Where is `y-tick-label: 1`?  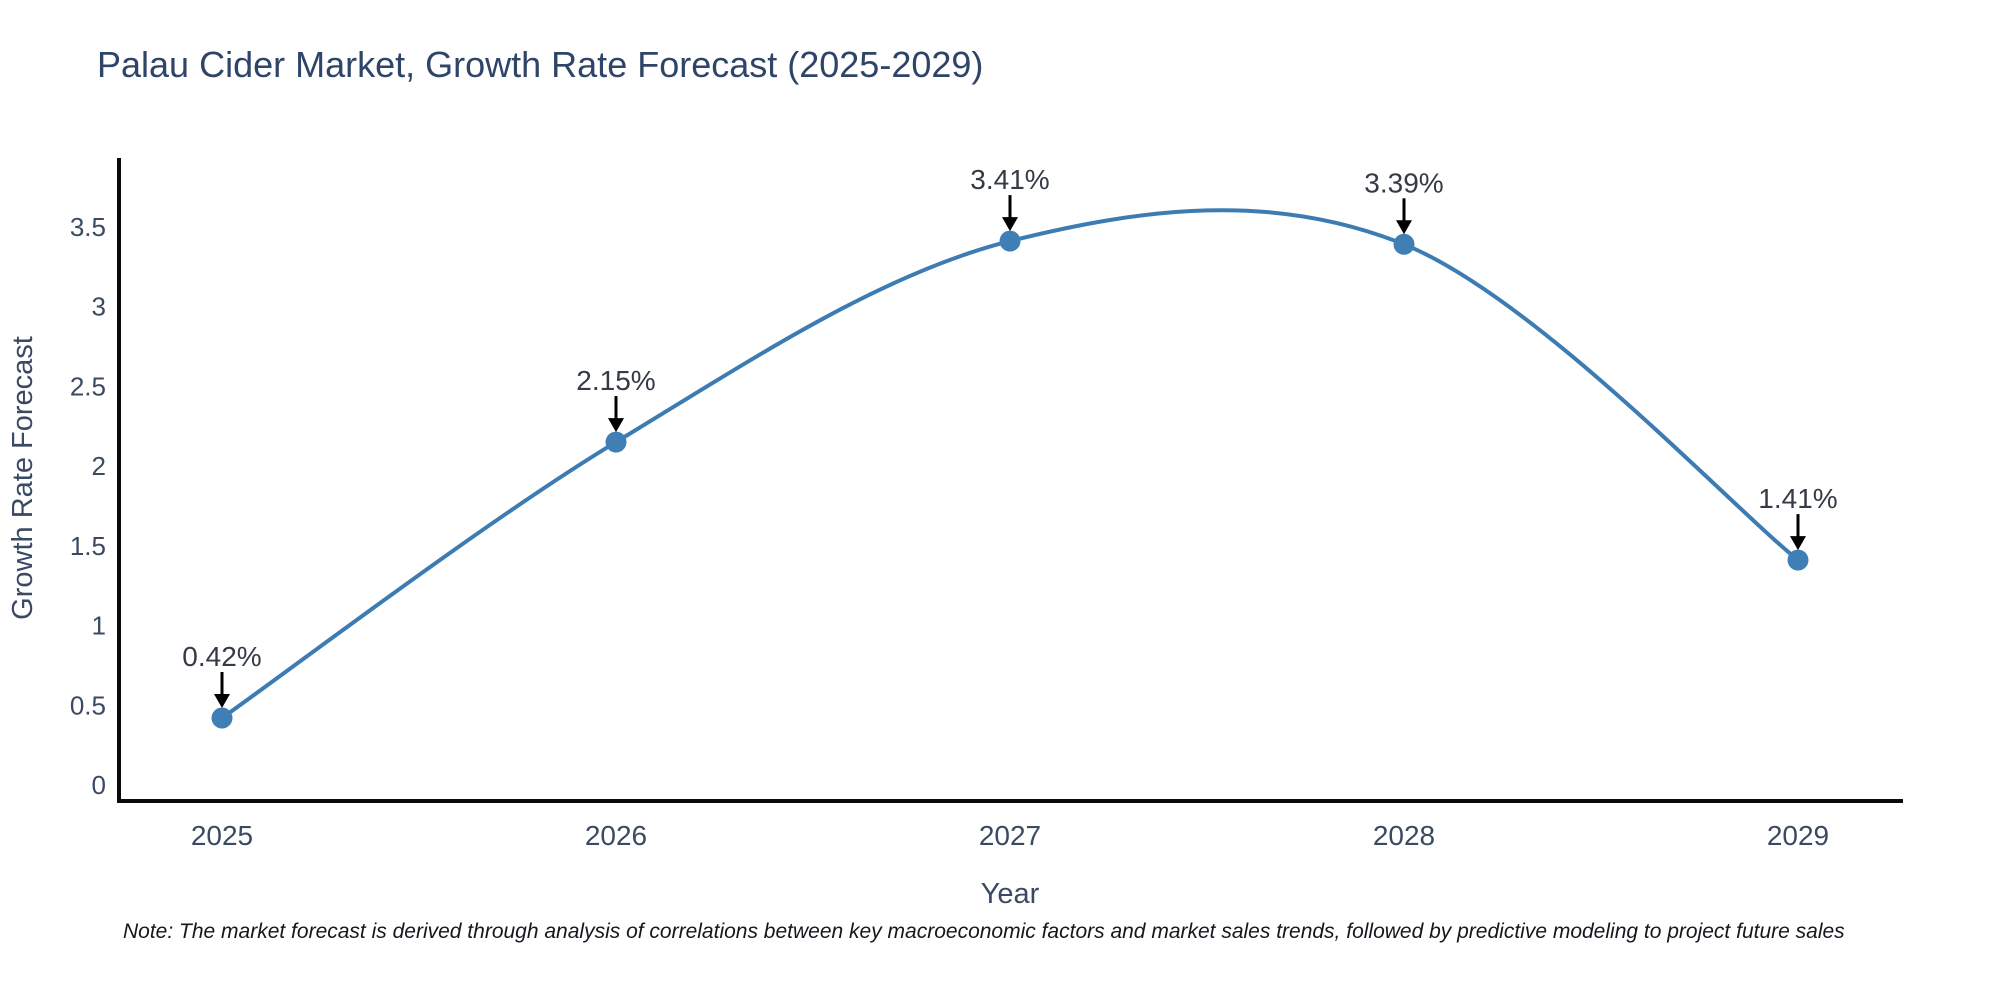 y-tick-label: 1 is located at coordinates (99, 626).